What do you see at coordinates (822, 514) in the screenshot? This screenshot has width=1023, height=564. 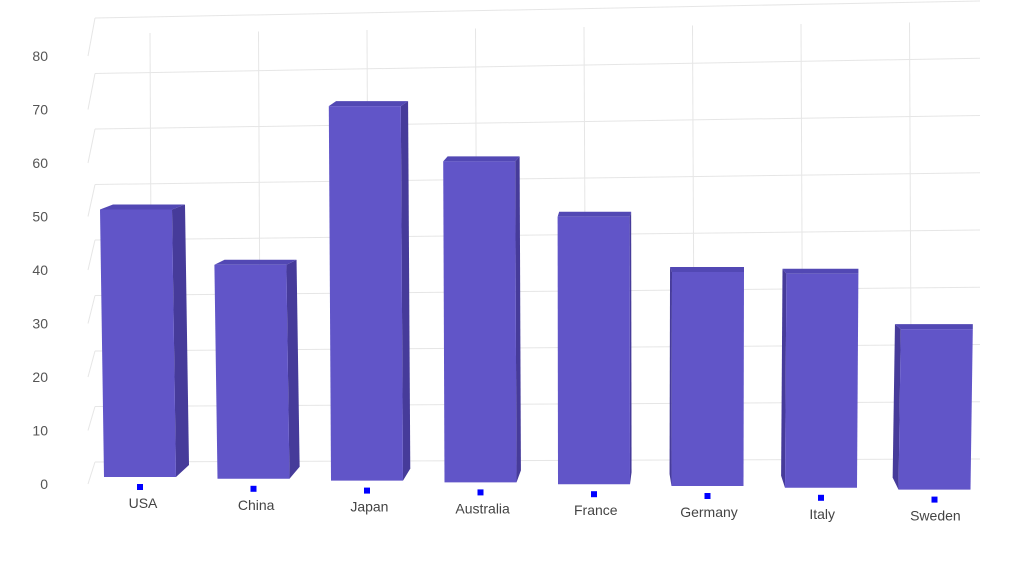 I see `x-tick-label: Italy` at bounding box center [822, 514].